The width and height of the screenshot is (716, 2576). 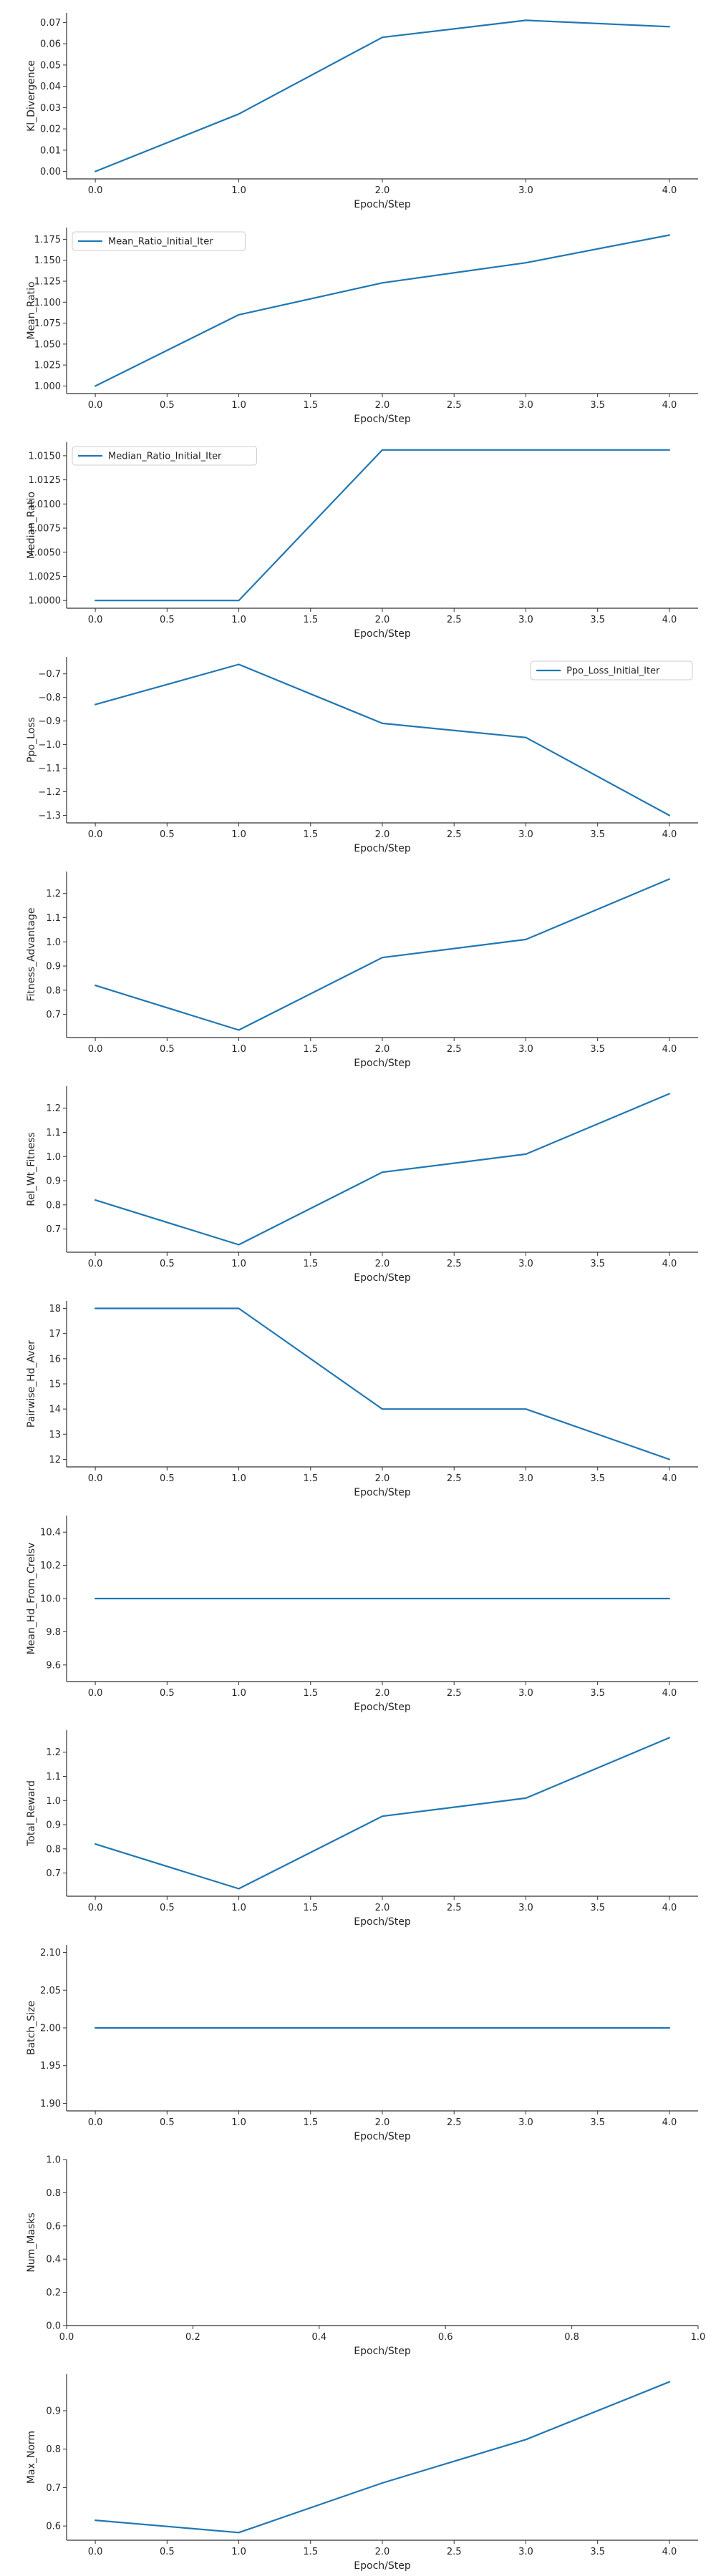 I want to click on y-tick-label: 1.1, so click(x=53, y=1133).